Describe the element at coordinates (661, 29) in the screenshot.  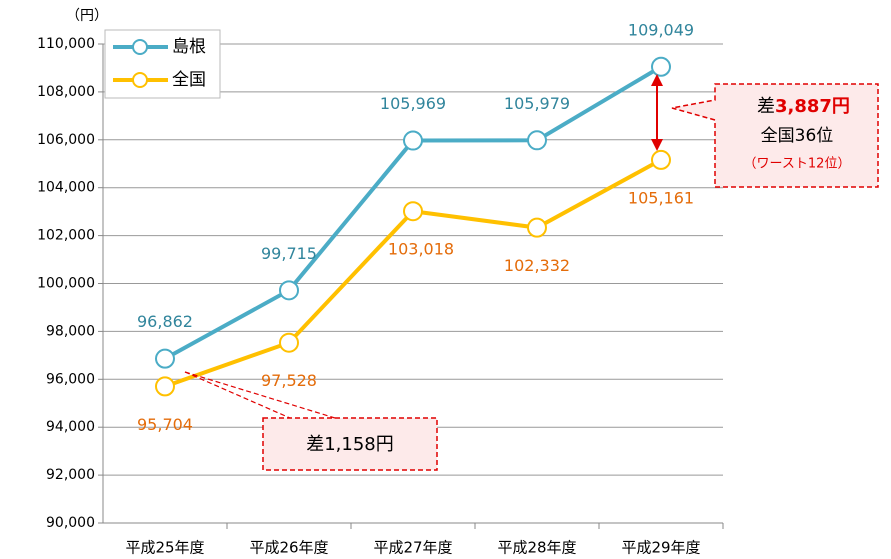
I see `data-label: 109,049` at that location.